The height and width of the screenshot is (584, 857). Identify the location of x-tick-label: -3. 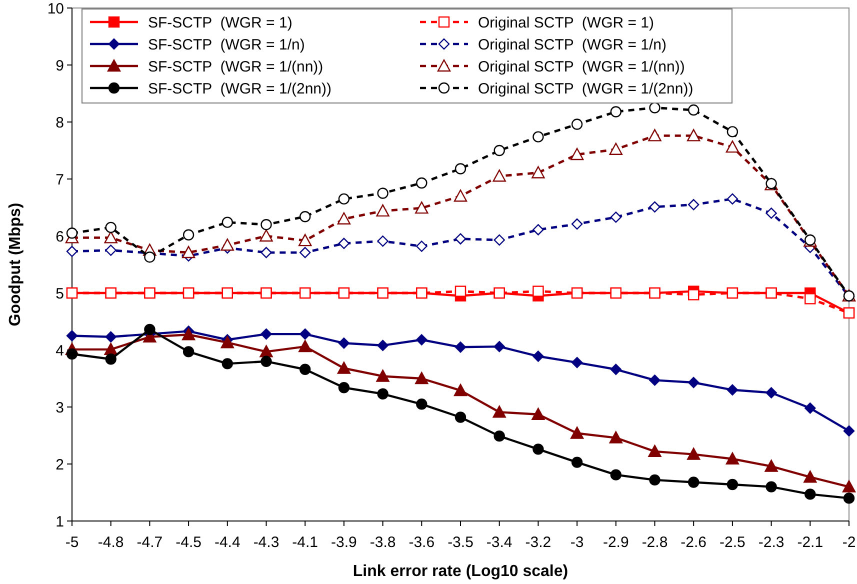
(577, 542).